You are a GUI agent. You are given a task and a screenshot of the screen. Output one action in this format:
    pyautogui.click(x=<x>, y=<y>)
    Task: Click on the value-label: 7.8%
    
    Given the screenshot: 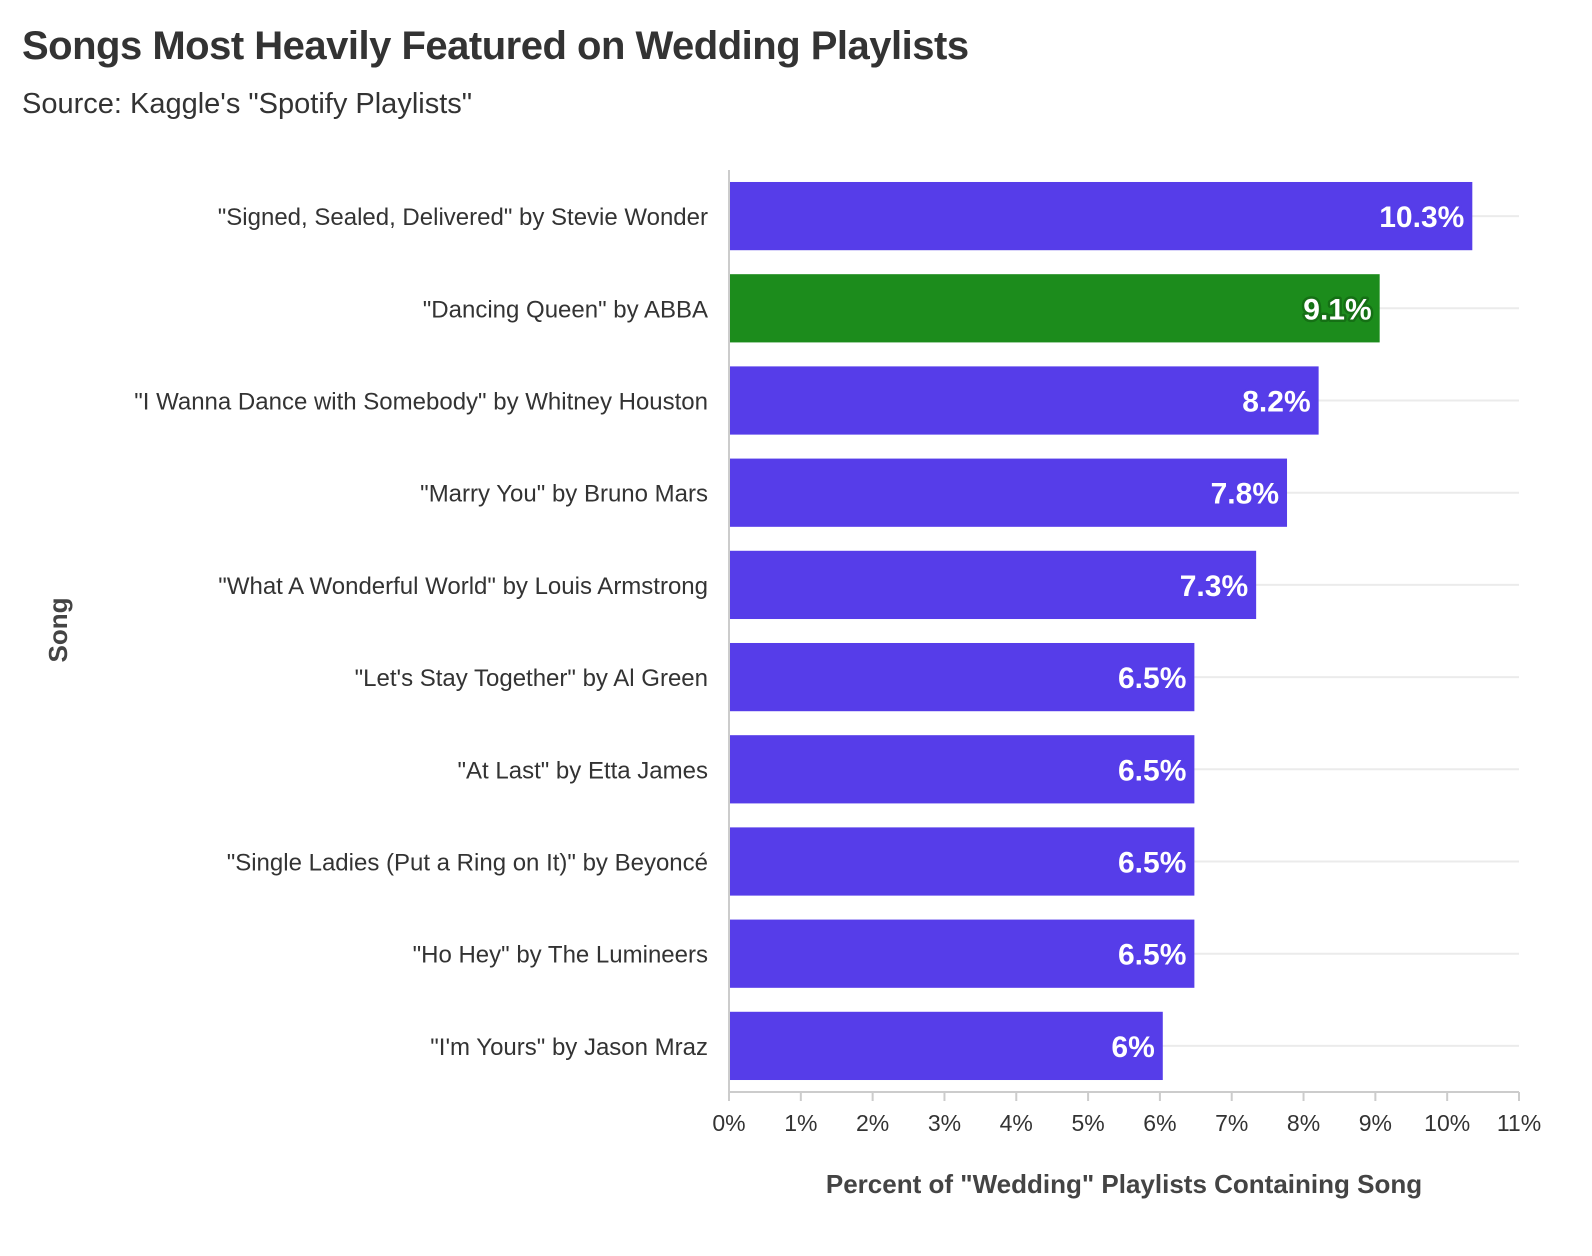 What is the action you would take?
    pyautogui.click(x=1245, y=494)
    